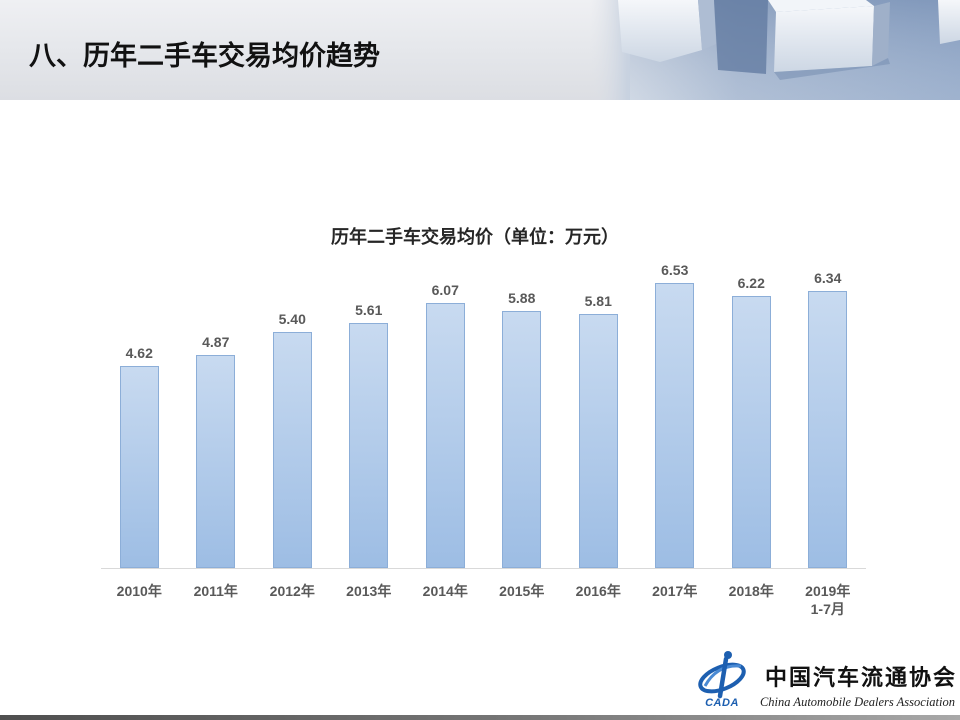  I want to click on decoration-cube-top, so click(821, 6).